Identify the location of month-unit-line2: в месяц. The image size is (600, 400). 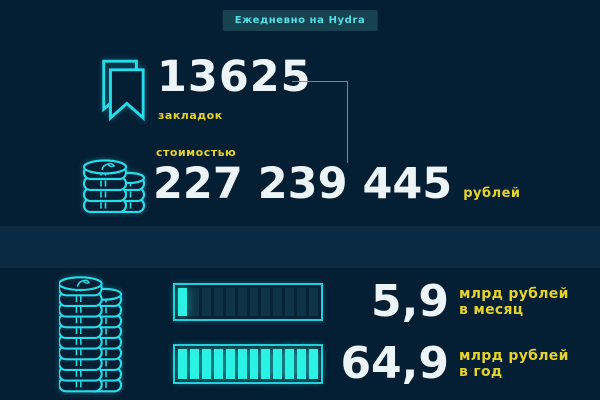
(491, 310).